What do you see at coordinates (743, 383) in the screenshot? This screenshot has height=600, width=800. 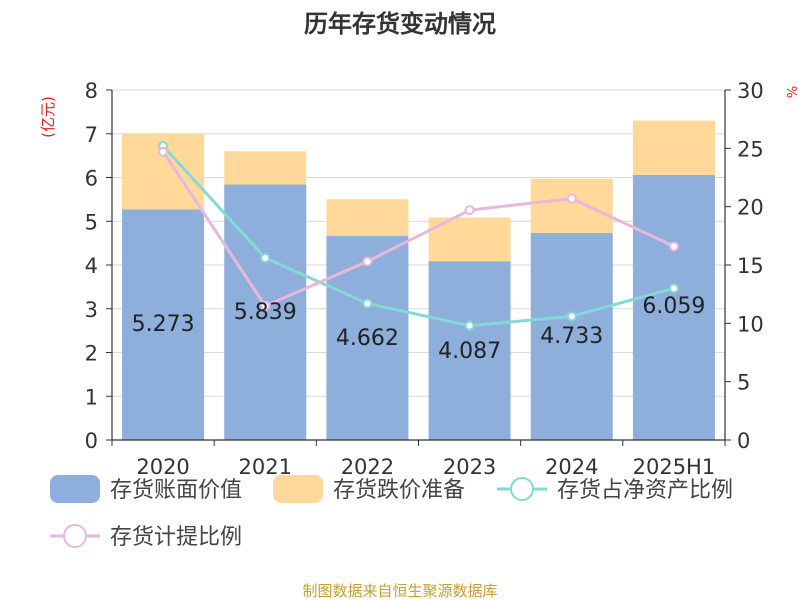 I see `right-tick-label: 5` at bounding box center [743, 383].